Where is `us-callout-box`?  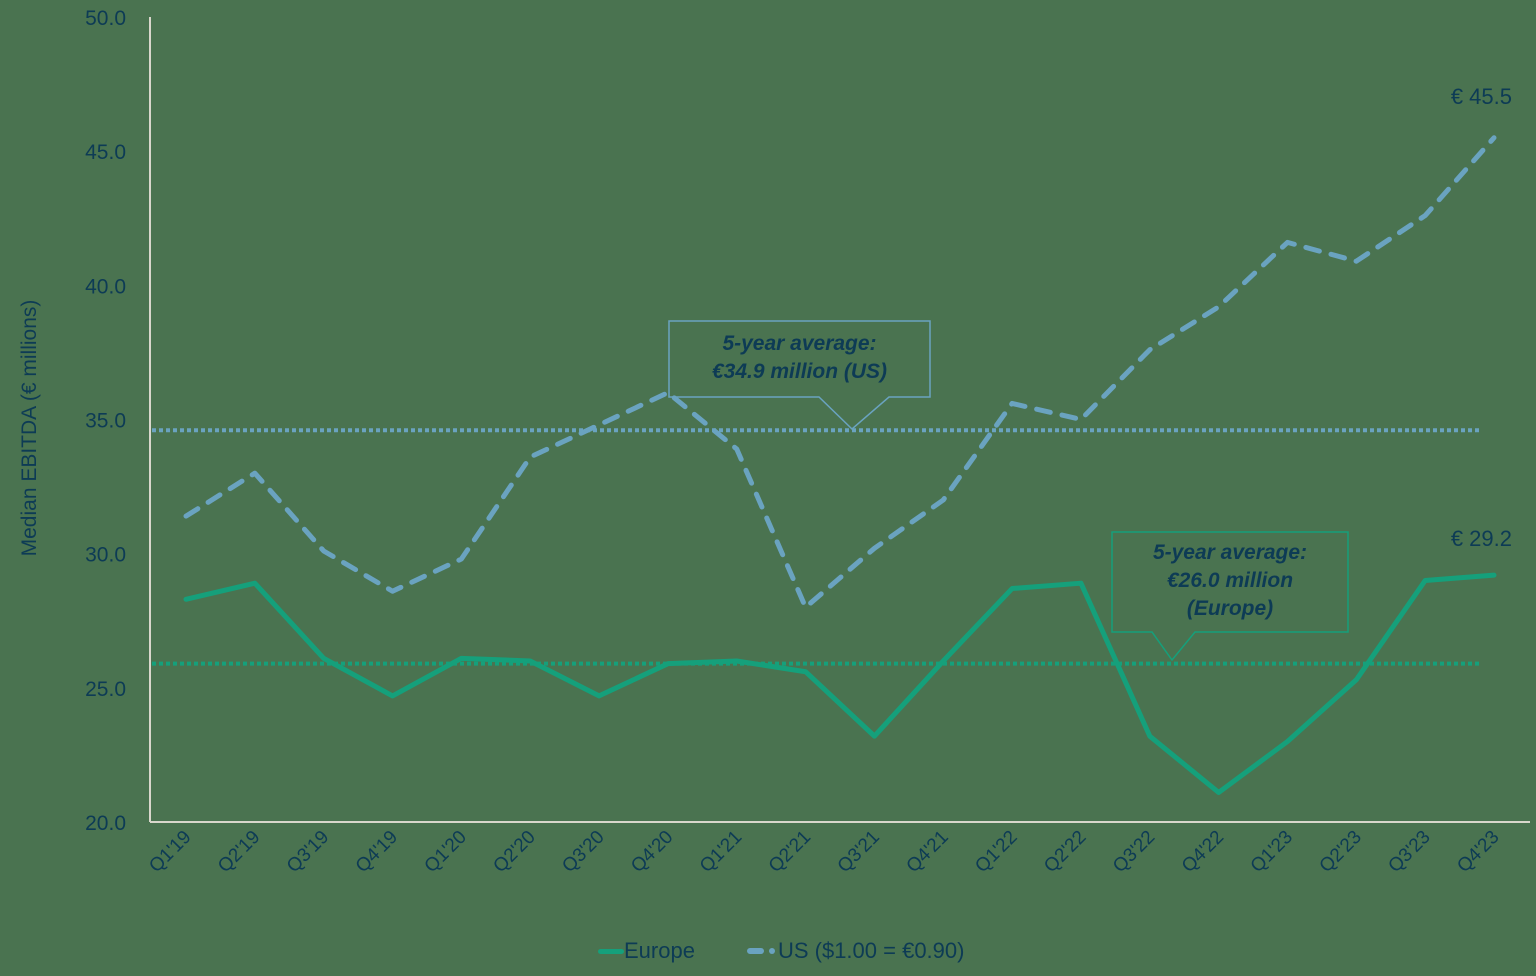
us-callout-box is located at coordinates (799, 375).